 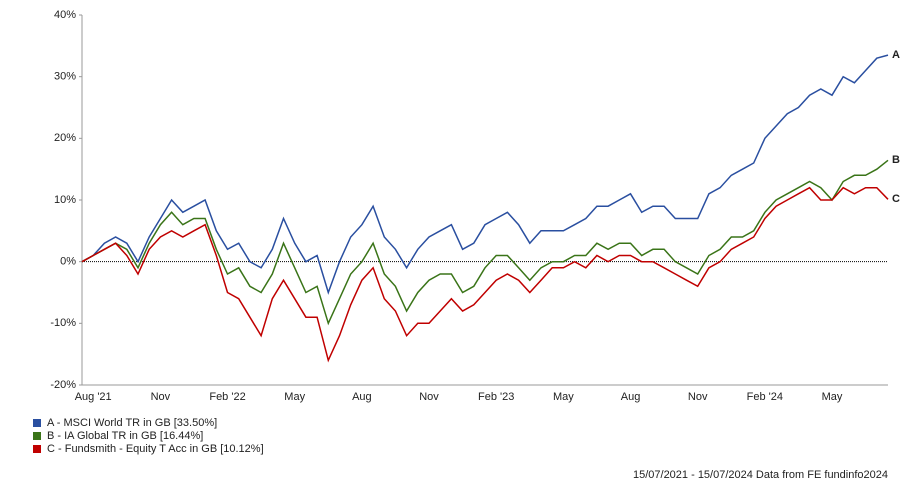 I want to click on legend-label: B - IA Global TR in GB [16.44%], so click(x=125, y=436).